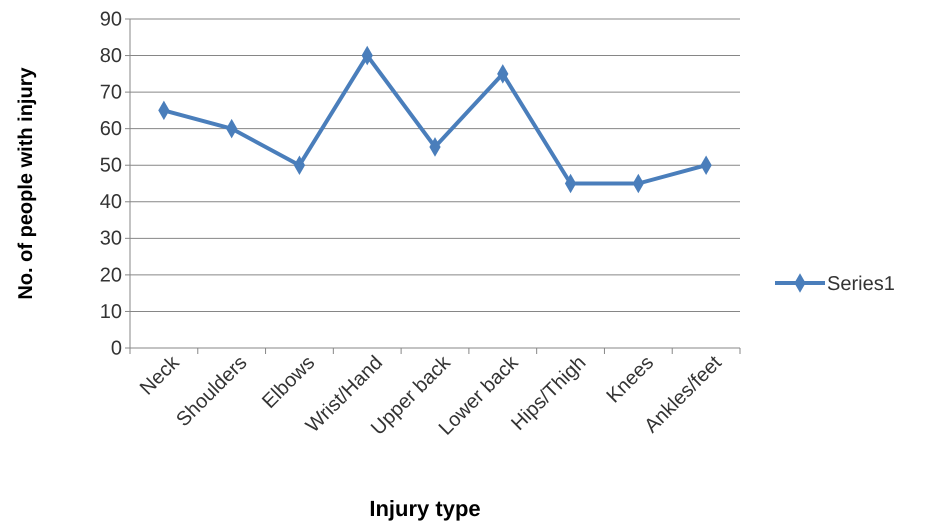  I want to click on y-tick-label: 40, so click(111, 202).